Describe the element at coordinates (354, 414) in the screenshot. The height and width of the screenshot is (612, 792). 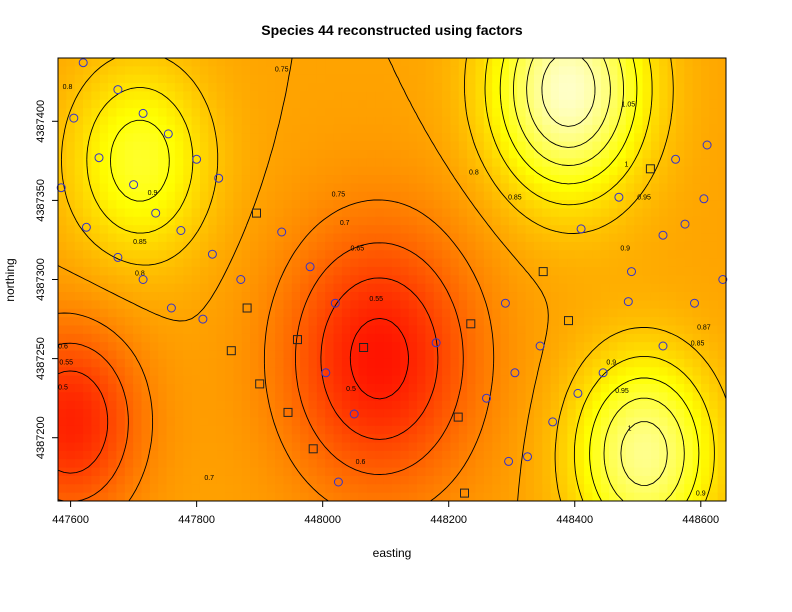
I see `sample-point-circle` at that location.